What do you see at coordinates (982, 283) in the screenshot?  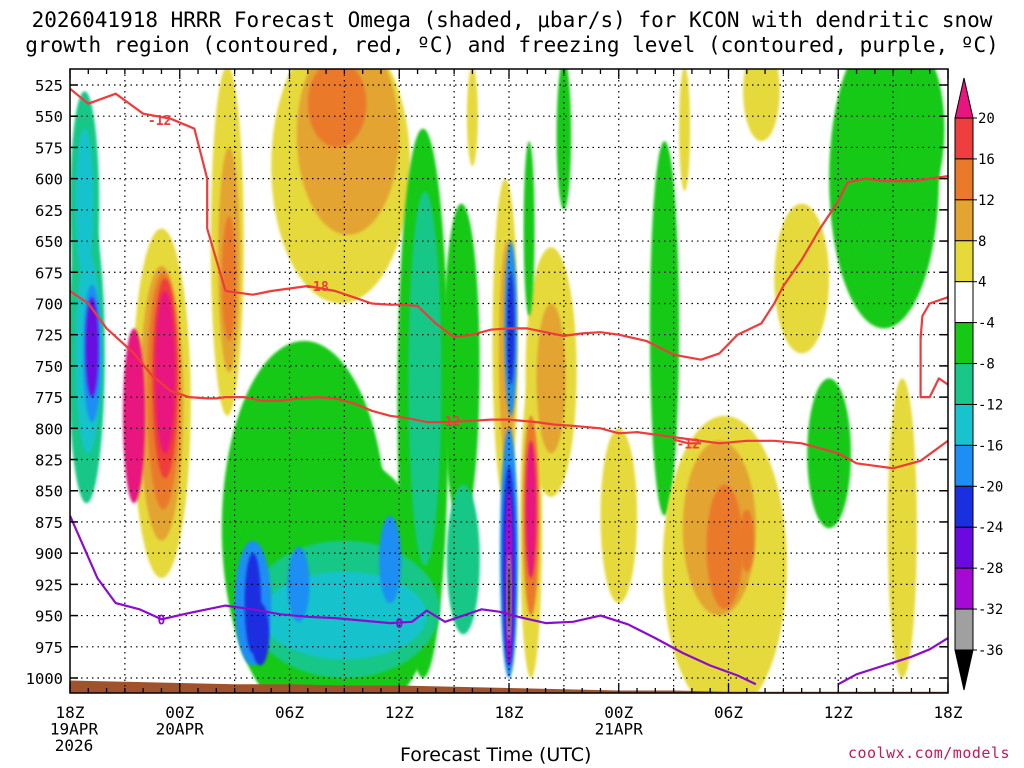 I see `colorbar-tick-label: 4` at bounding box center [982, 283].